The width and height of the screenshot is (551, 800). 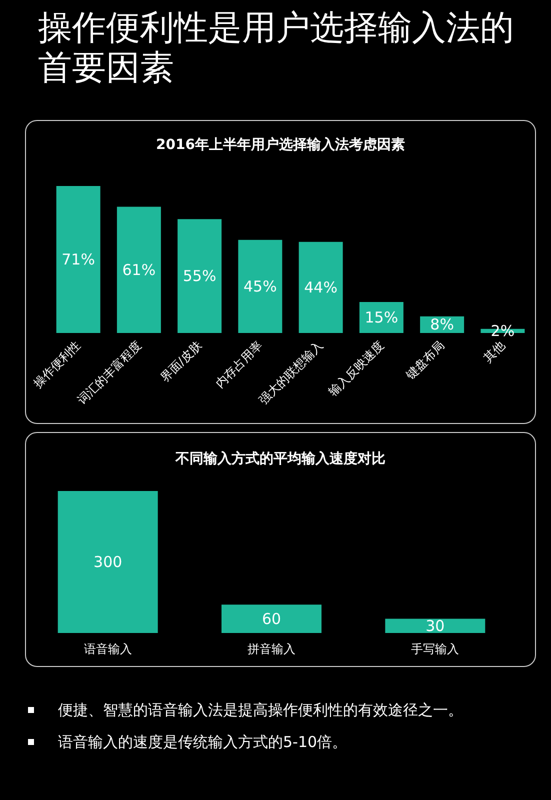 What do you see at coordinates (272, 619) in the screenshot?
I see `data-label: 60` at bounding box center [272, 619].